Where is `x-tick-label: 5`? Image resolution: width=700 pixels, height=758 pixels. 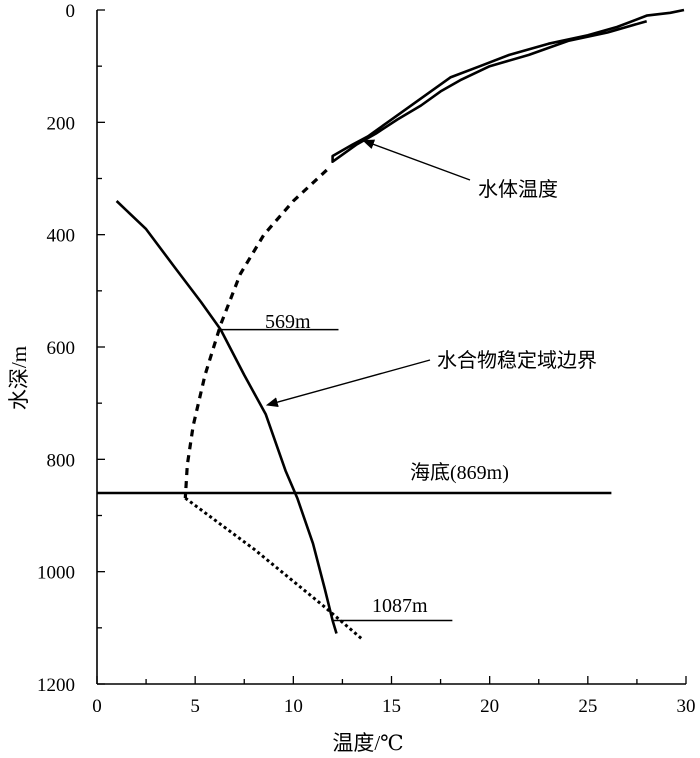 x-tick-label: 5 is located at coordinates (195, 706).